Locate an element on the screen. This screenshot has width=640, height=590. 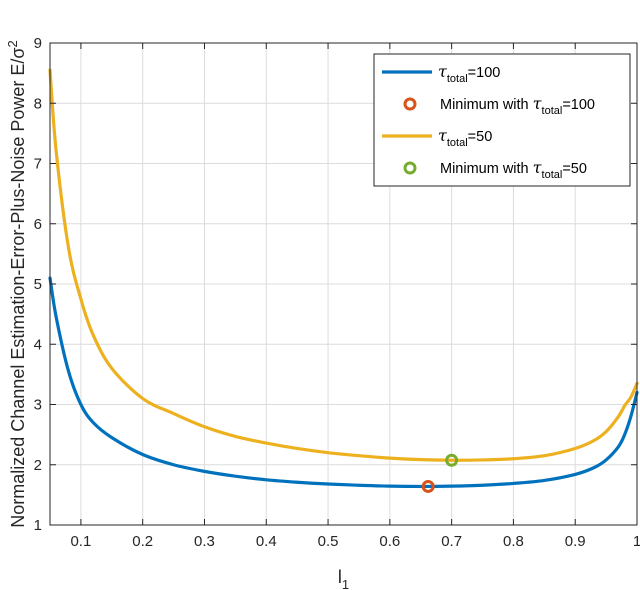
x-axis-label: l1 is located at coordinates (343, 578).